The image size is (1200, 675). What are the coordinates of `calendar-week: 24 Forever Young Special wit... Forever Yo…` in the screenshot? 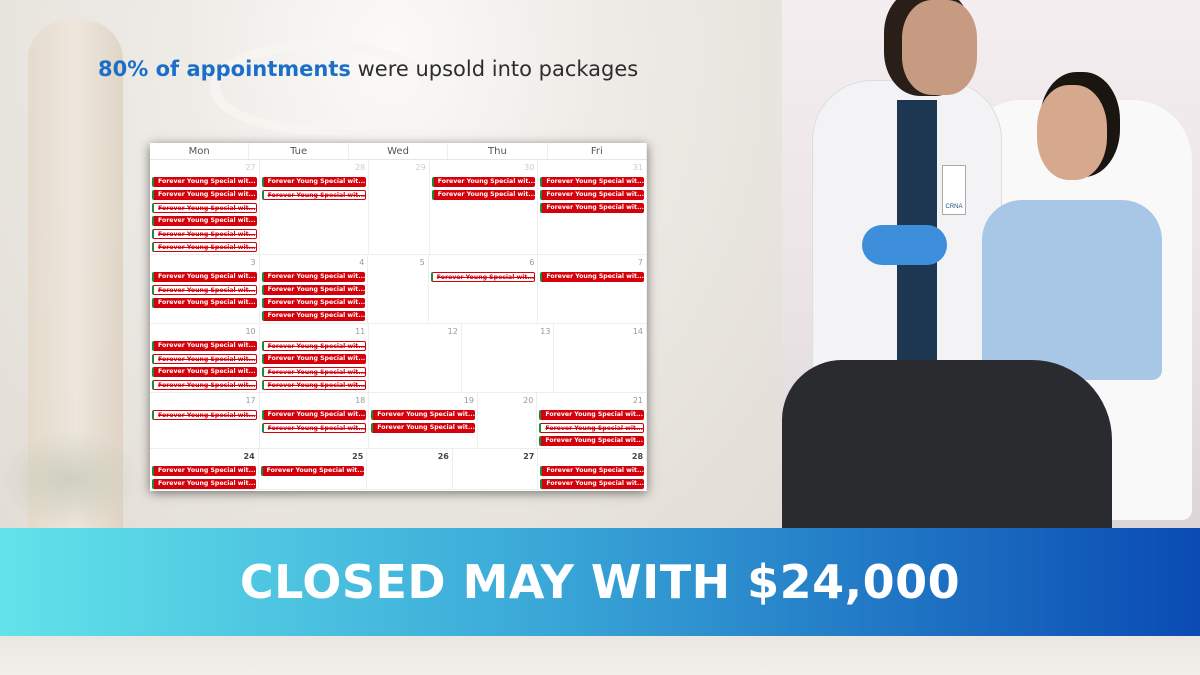 It's located at (399, 469).